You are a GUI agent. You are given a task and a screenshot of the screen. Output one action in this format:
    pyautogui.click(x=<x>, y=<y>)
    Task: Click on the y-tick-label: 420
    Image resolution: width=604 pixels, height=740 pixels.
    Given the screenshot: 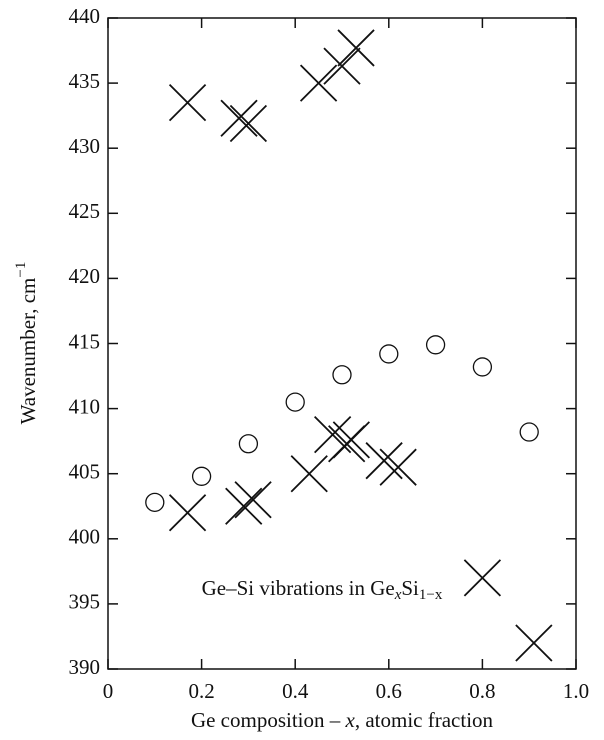 What is the action you would take?
    pyautogui.click(x=85, y=276)
    